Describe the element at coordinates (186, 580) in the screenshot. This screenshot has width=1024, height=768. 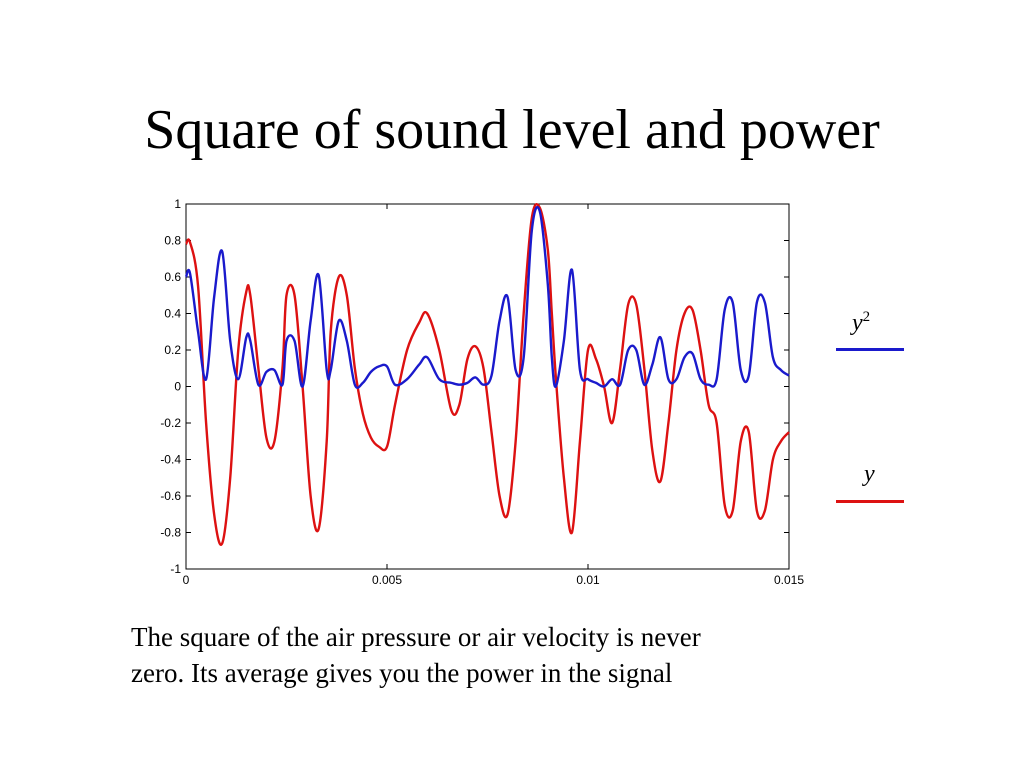
I see `x-tick-label-0: 0` at that location.